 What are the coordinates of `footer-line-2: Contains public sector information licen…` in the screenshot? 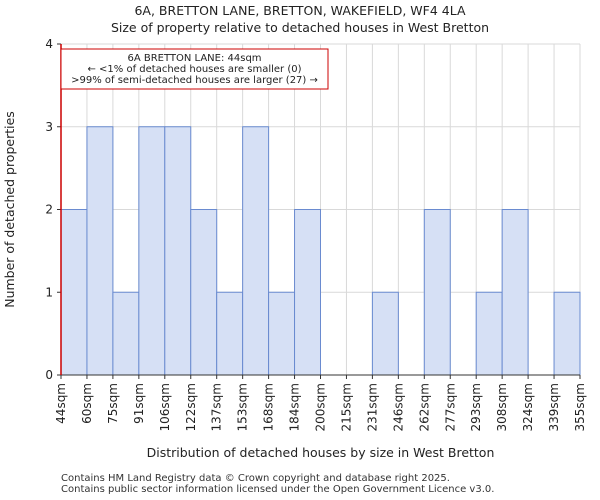 It's located at (278, 489).